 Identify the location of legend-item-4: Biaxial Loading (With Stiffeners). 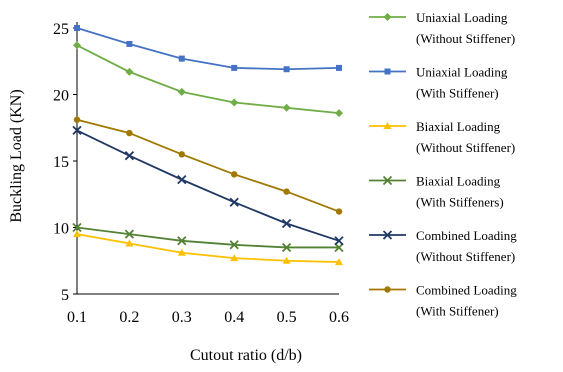
(436, 192).